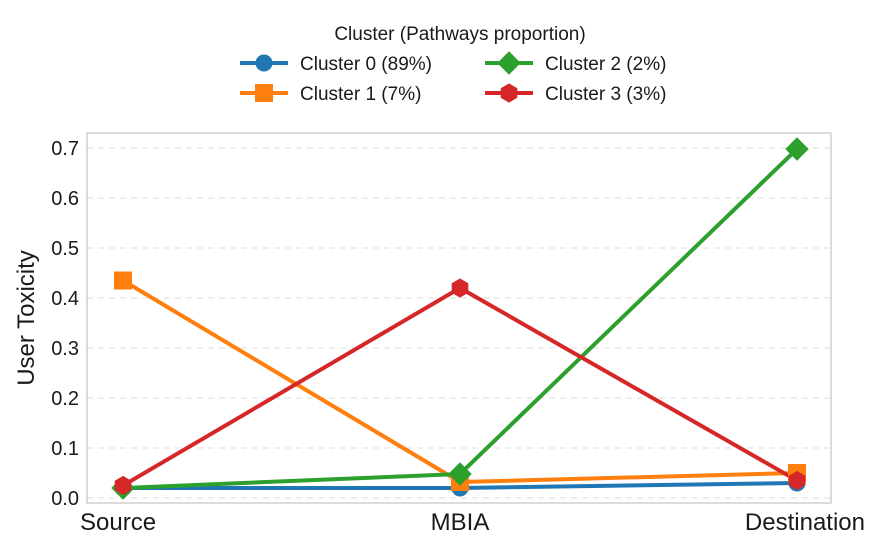 The image size is (881, 550). Describe the element at coordinates (360, 94) in the screenshot. I see `legend-label: Cluster 1 (7%)` at that location.